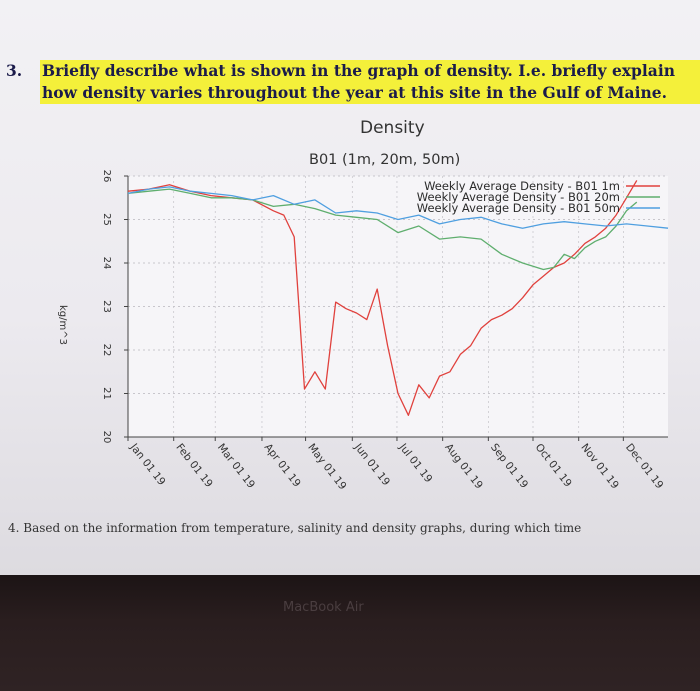  Describe the element at coordinates (599, 466) in the screenshot. I see `x-tick-label: Nov 01 19` at that location.